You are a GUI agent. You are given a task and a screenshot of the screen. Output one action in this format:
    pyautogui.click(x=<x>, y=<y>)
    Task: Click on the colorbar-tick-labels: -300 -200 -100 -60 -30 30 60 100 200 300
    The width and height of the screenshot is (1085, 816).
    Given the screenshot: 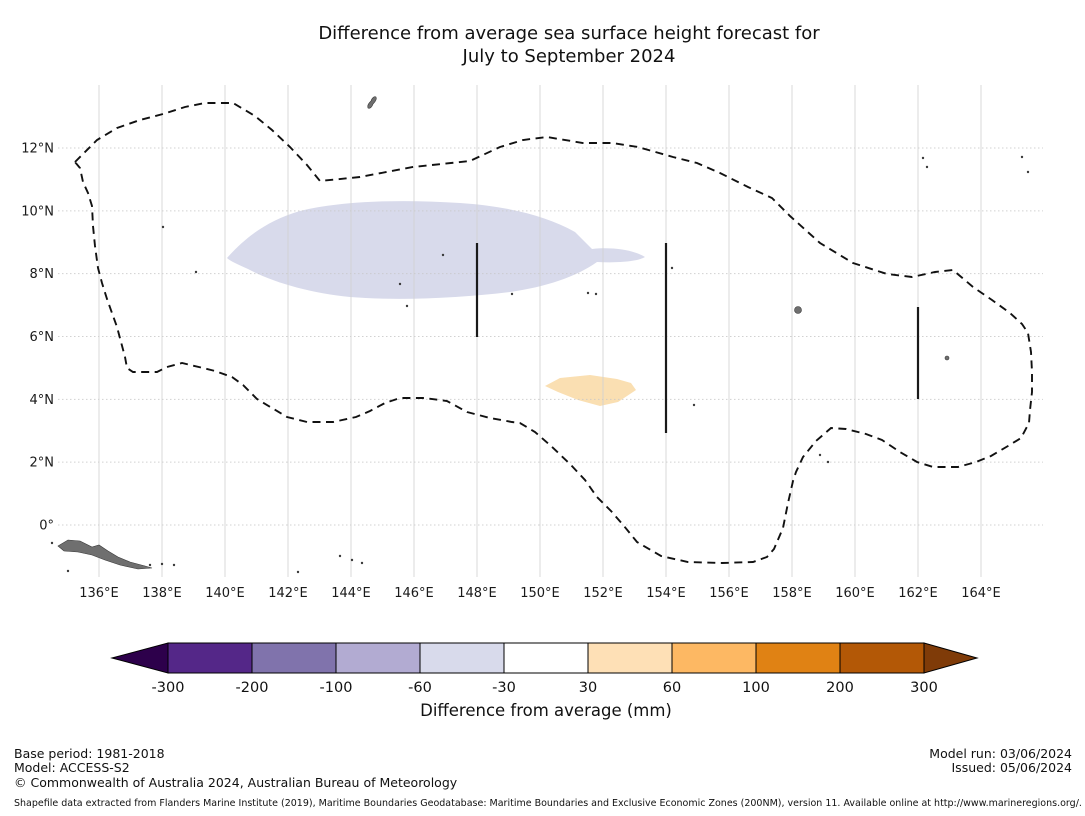 What is the action you would take?
    pyautogui.click(x=545, y=688)
    